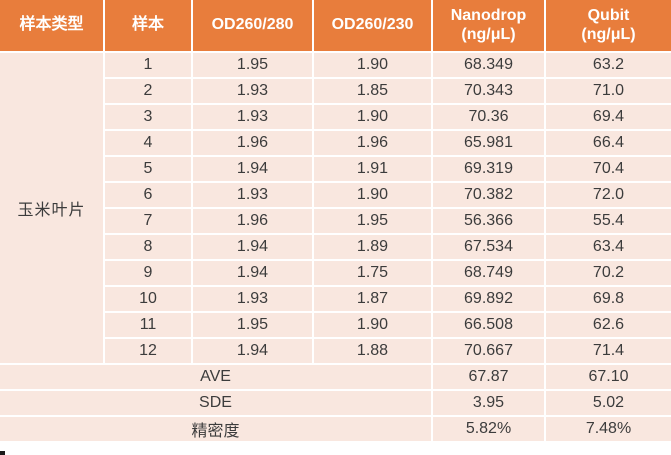 This screenshot has height=455, width=671. I want to click on table-row: 12 1.94 1.88 70.667 71.4, so click(335, 351).